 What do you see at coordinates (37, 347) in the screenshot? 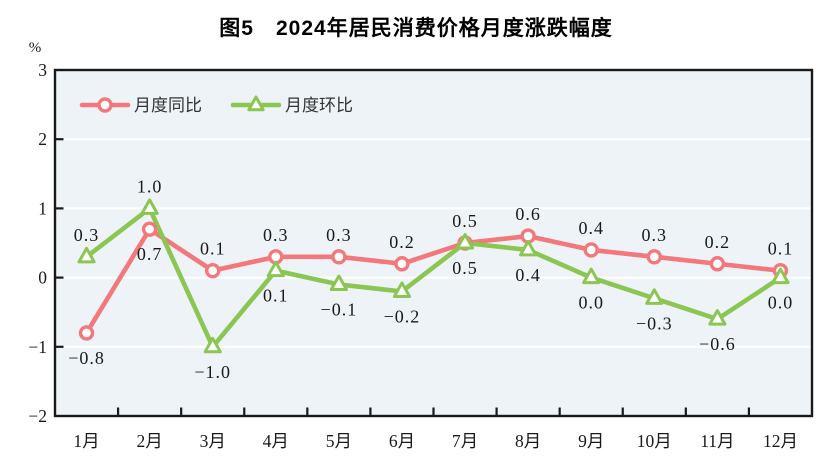
I see `y-tick-label: −1` at bounding box center [37, 347].